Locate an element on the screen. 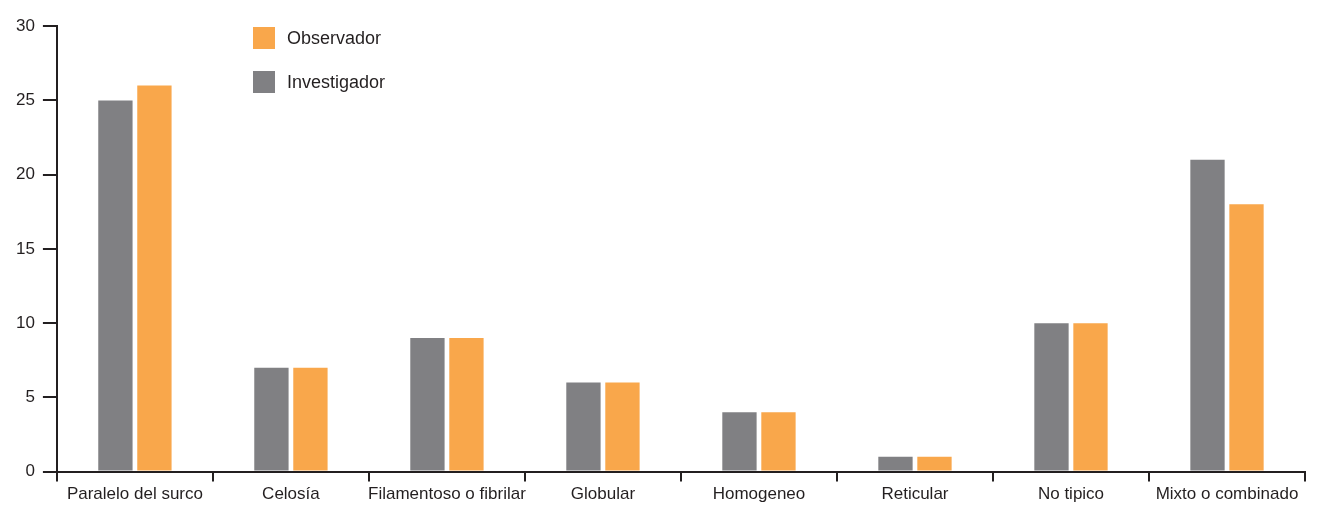  y-tick-label: 5 is located at coordinates (30, 397).